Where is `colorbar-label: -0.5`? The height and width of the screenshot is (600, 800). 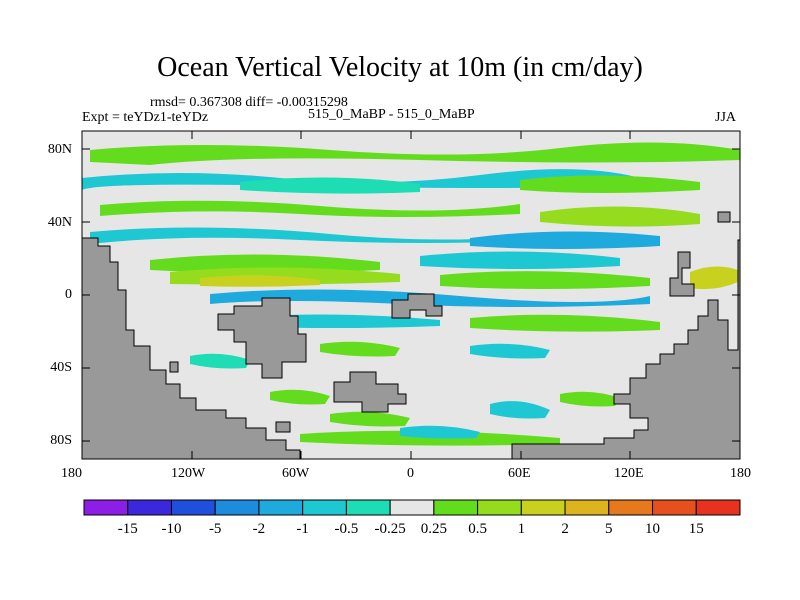 colorbar-label: -0.5 is located at coordinates (347, 529).